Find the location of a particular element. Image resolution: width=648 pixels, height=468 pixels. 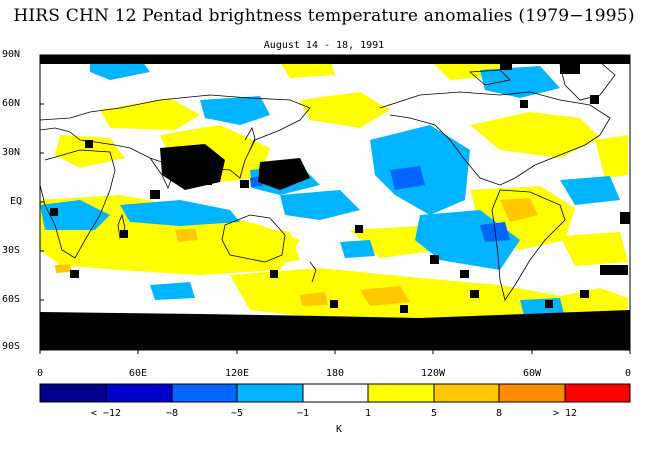

y-tick-label: 90N is located at coordinates (11, 54).